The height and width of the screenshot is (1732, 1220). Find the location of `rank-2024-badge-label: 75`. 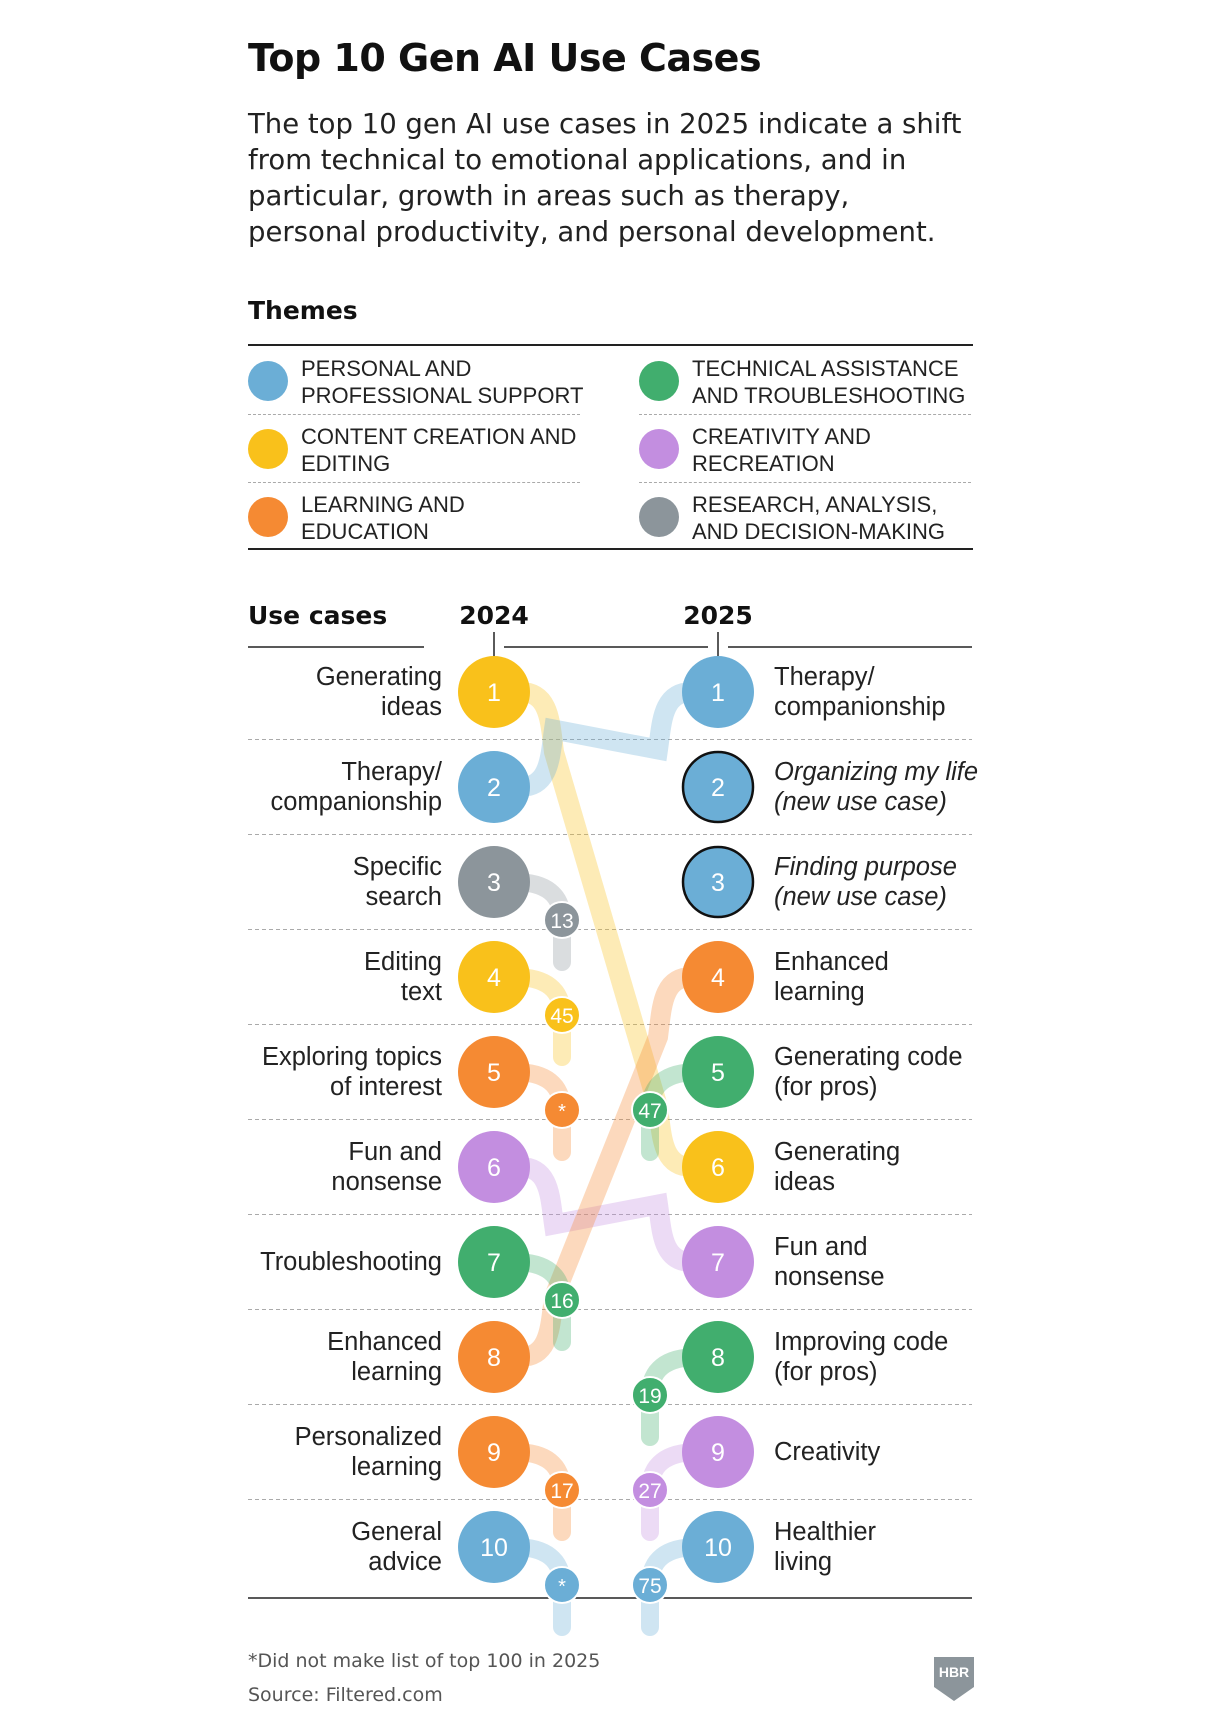

rank-2024-badge-label: 75 is located at coordinates (649, 1586).